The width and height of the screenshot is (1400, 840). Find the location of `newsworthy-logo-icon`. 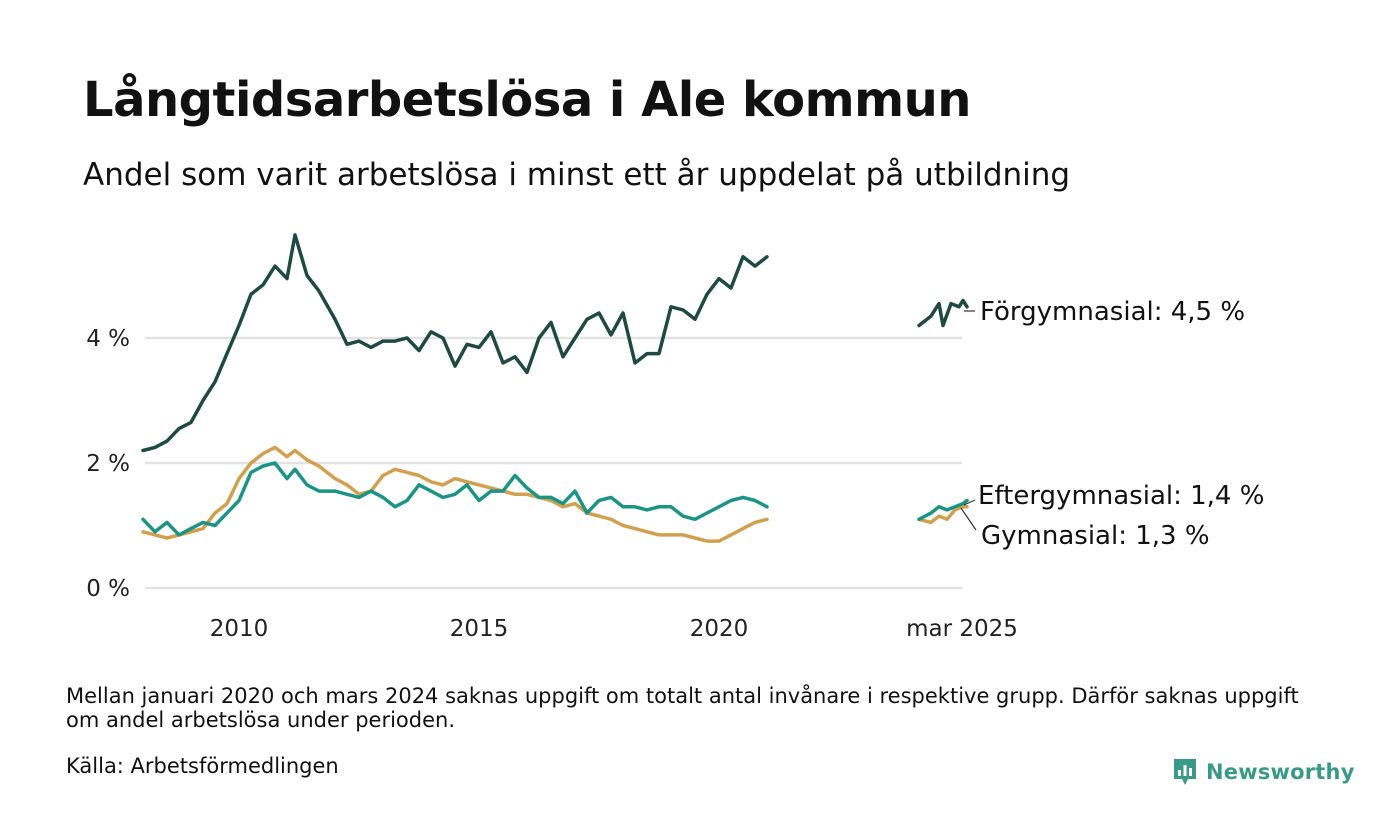

newsworthy-logo-icon is located at coordinates (1185, 772).